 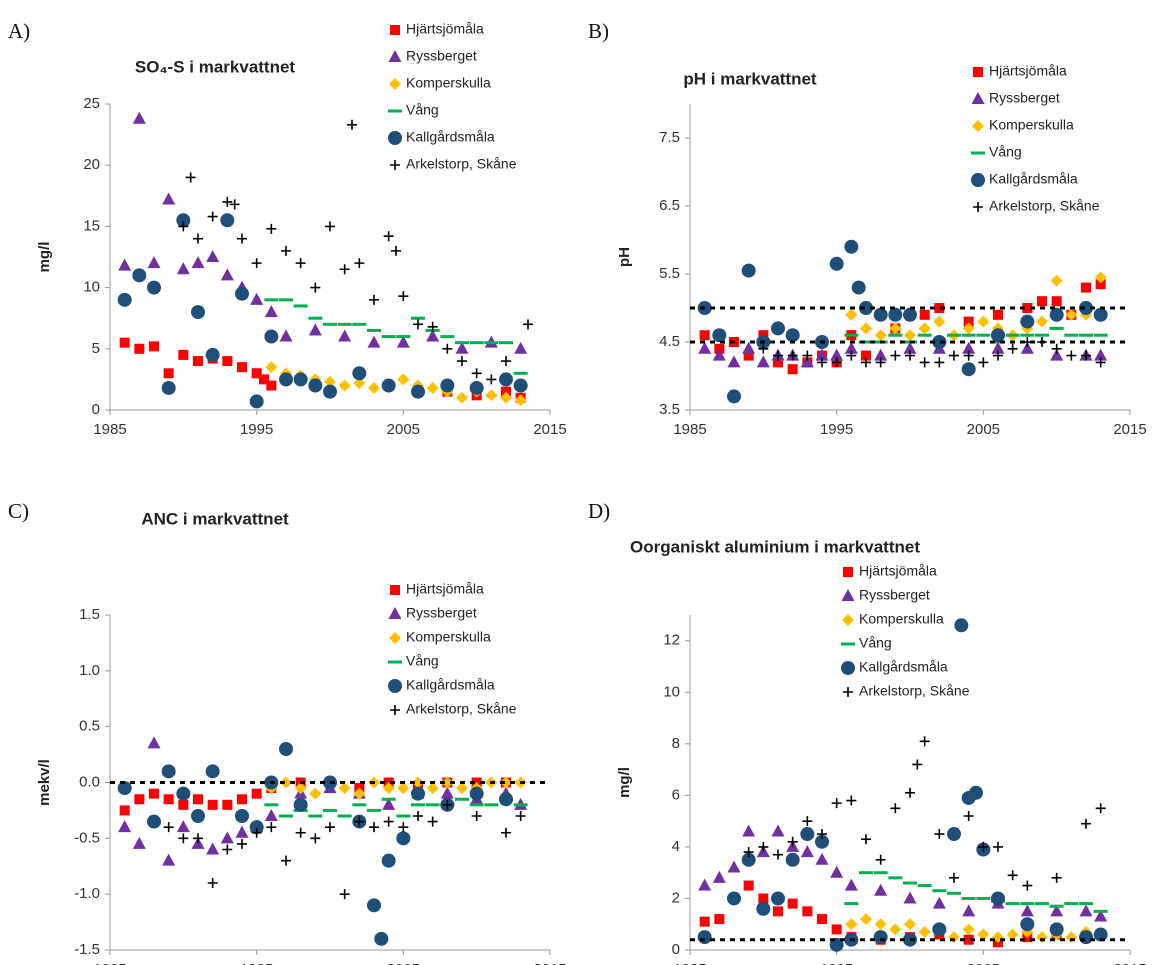 What do you see at coordinates (1028, 71) in the screenshot?
I see `legend-label: Hjärtsjömåla` at bounding box center [1028, 71].